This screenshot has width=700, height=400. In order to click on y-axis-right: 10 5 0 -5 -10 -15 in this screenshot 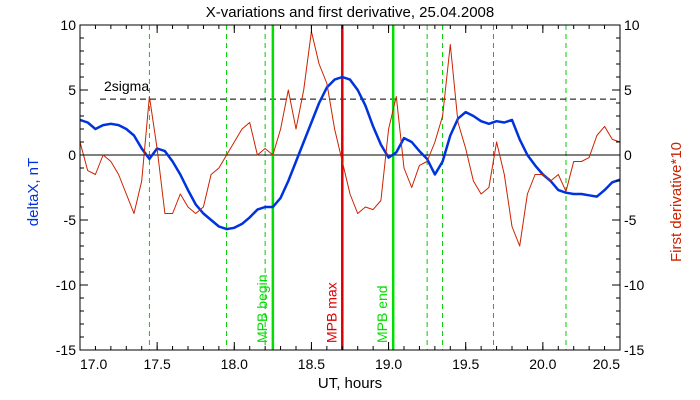, I will do `click(628, 187)`.